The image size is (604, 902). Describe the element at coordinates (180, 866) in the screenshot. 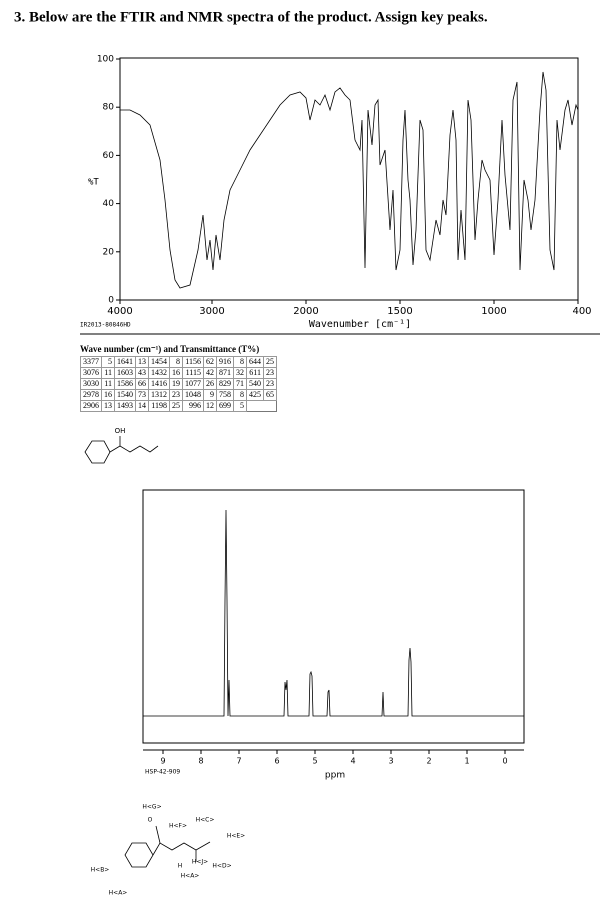

I see `atom-label: H` at that location.